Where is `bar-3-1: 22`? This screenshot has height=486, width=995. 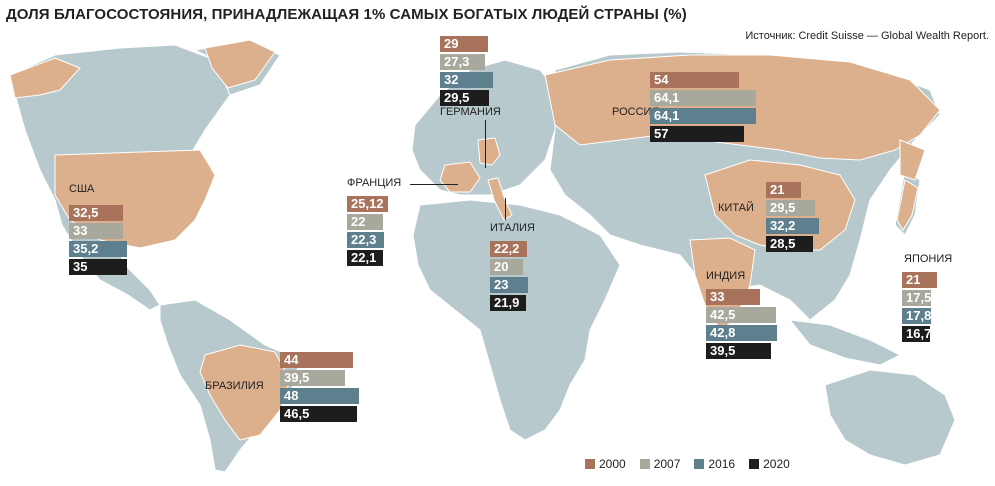 bar-3-1: 22 is located at coordinates (365, 222).